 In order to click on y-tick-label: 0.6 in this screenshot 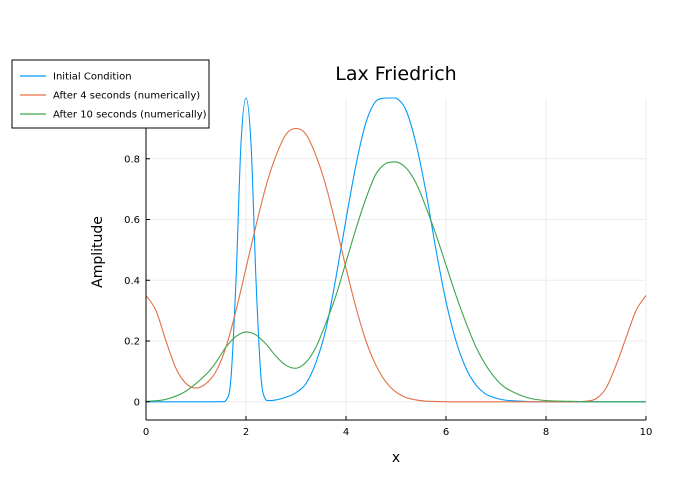, I will do `click(132, 220)`.